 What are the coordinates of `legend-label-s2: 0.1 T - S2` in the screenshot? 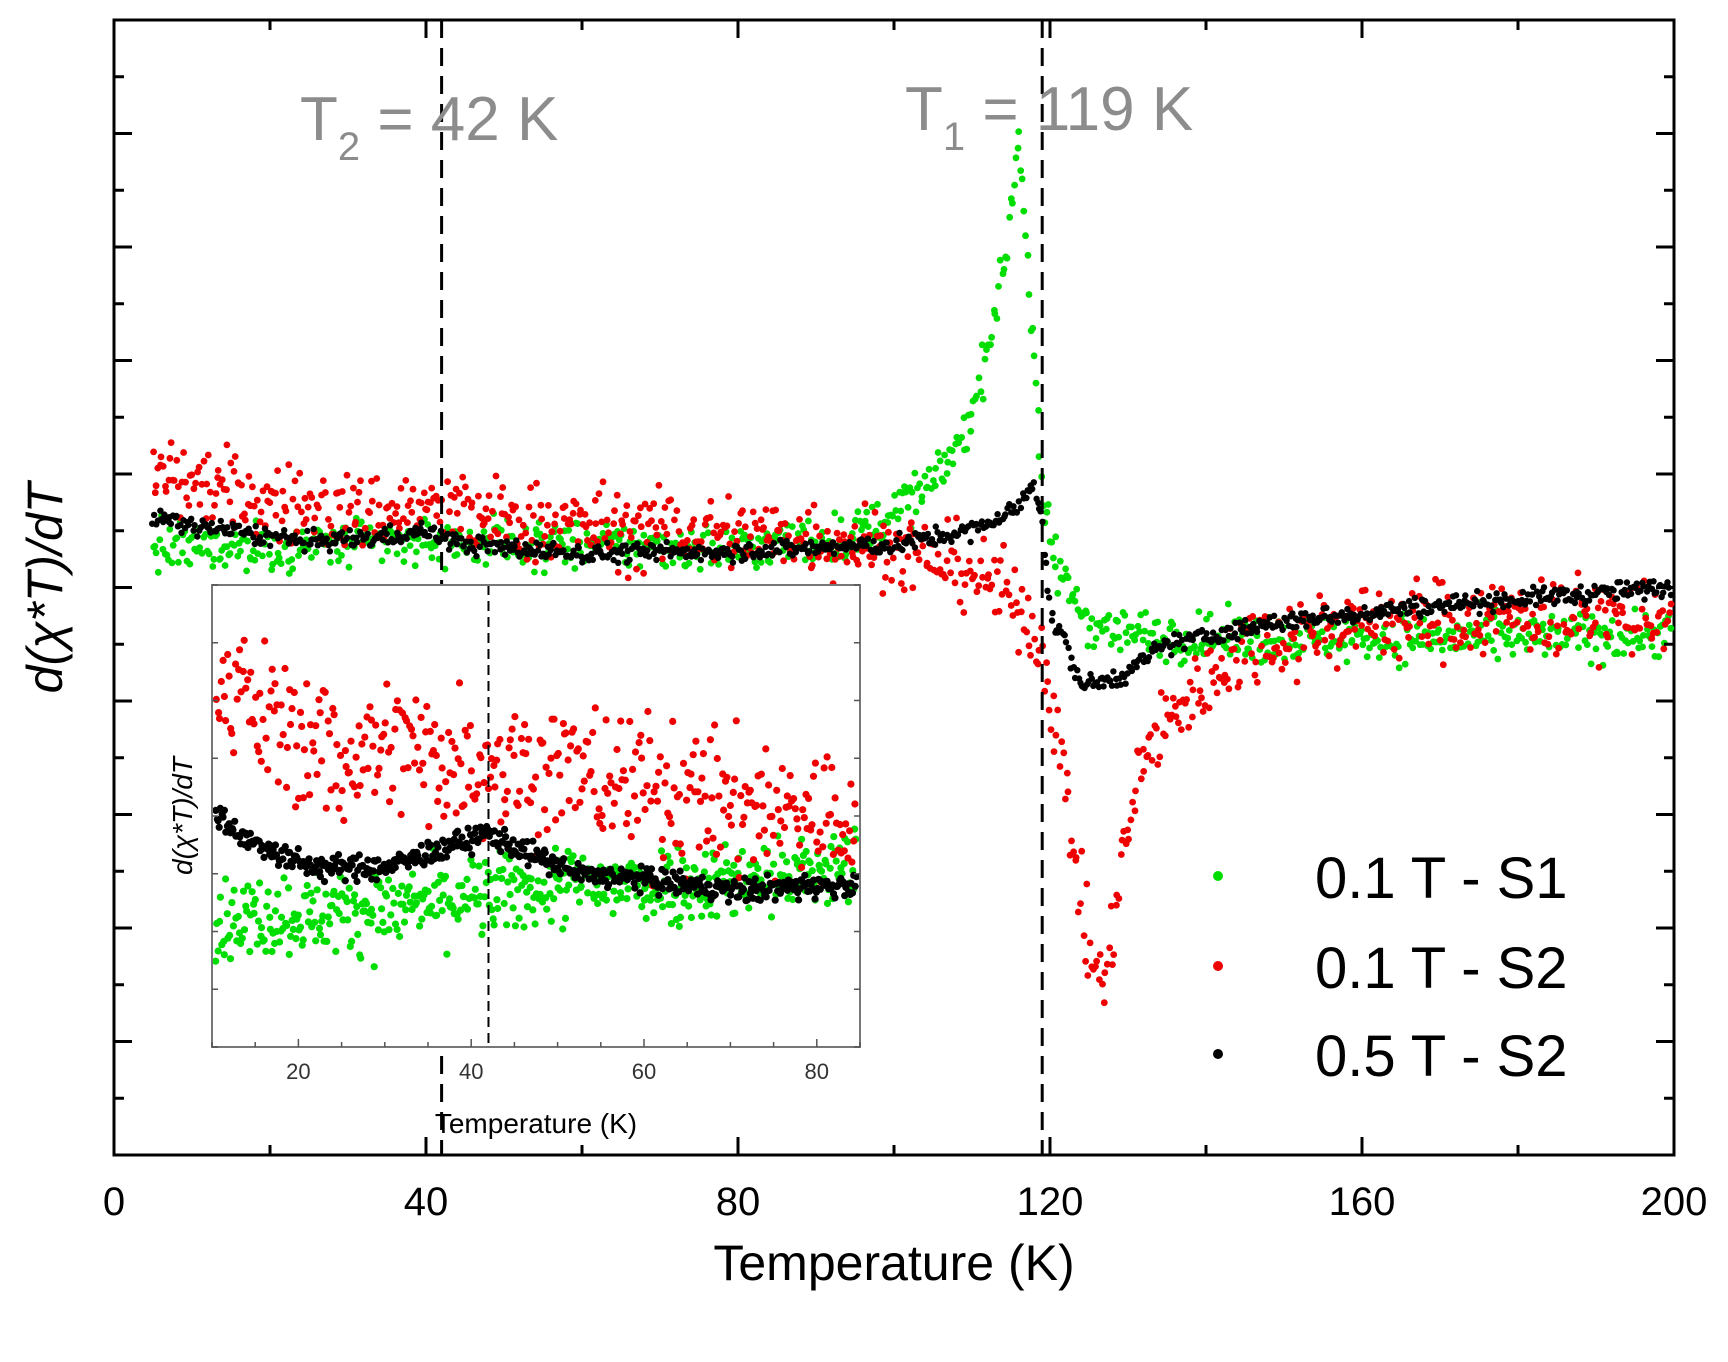 It's located at (1441, 968).